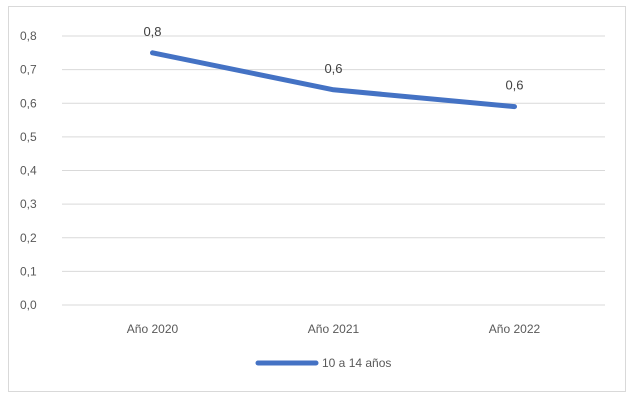 This screenshot has width=636, height=399. I want to click on legend: 10 a 14 años, so click(323, 363).